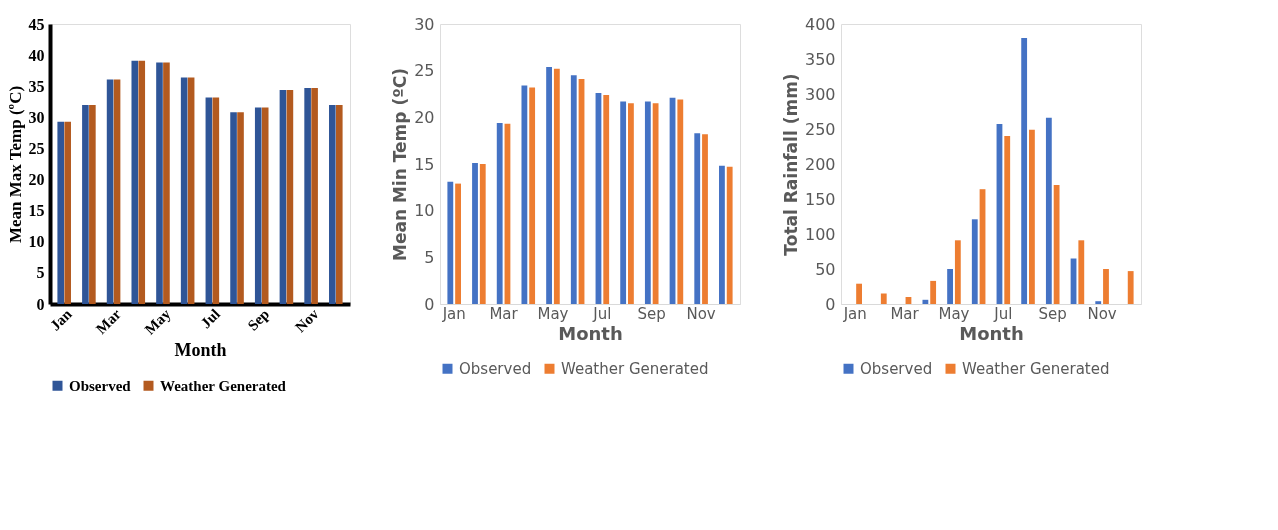  Describe the element at coordinates (400, 164) in the screenshot. I see `y-axis-title: Mean Min Temp (ºC)` at that location.